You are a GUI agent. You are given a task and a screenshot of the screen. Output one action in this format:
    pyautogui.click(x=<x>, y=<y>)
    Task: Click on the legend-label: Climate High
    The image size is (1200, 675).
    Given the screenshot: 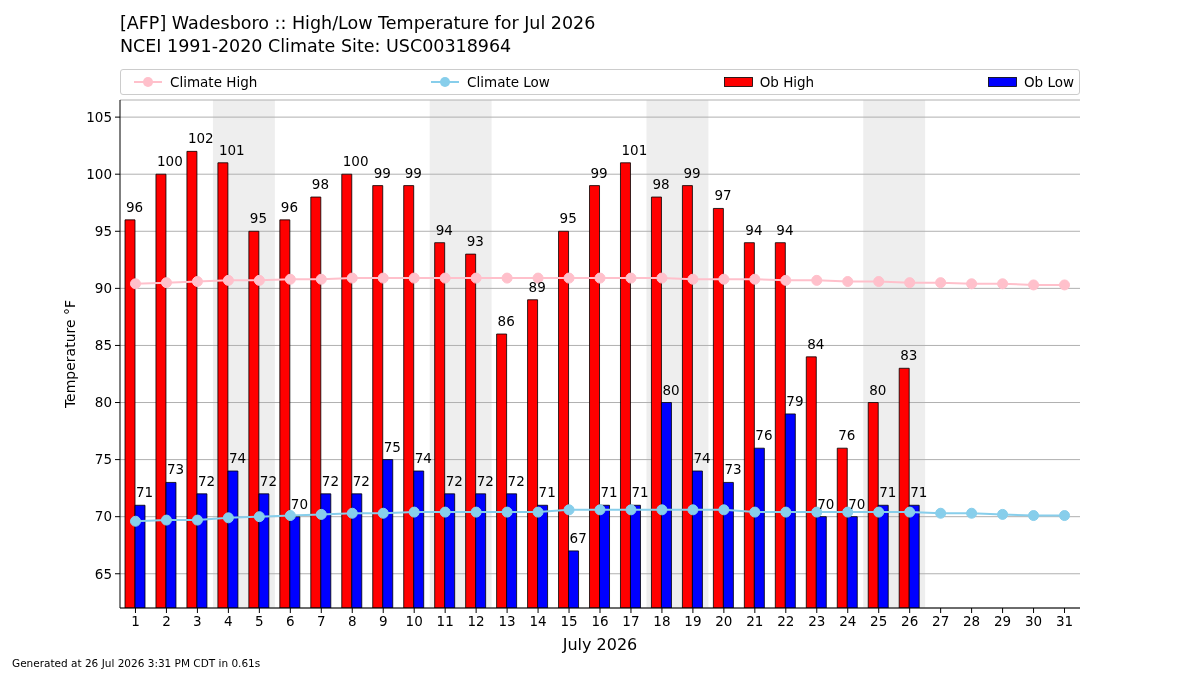 What is the action you would take?
    pyautogui.click(x=214, y=82)
    